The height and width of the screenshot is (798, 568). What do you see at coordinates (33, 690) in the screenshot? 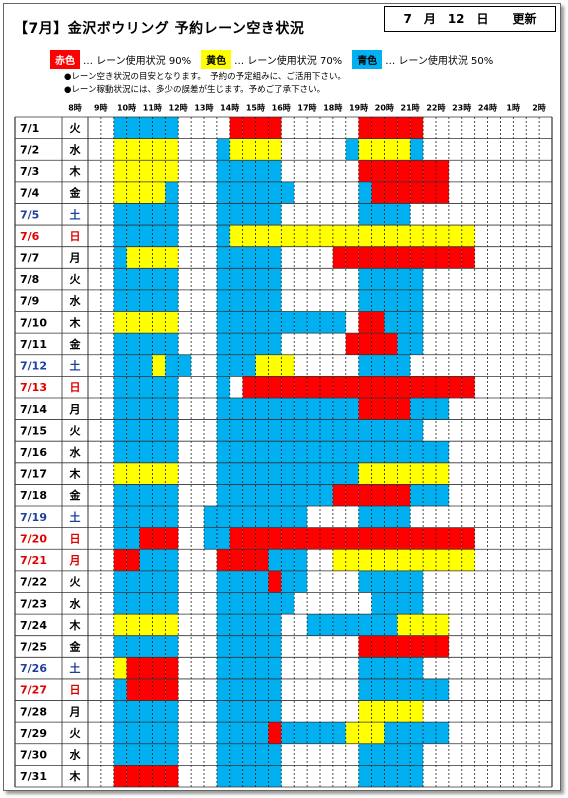
I see `date: 7/27` at bounding box center [33, 690].